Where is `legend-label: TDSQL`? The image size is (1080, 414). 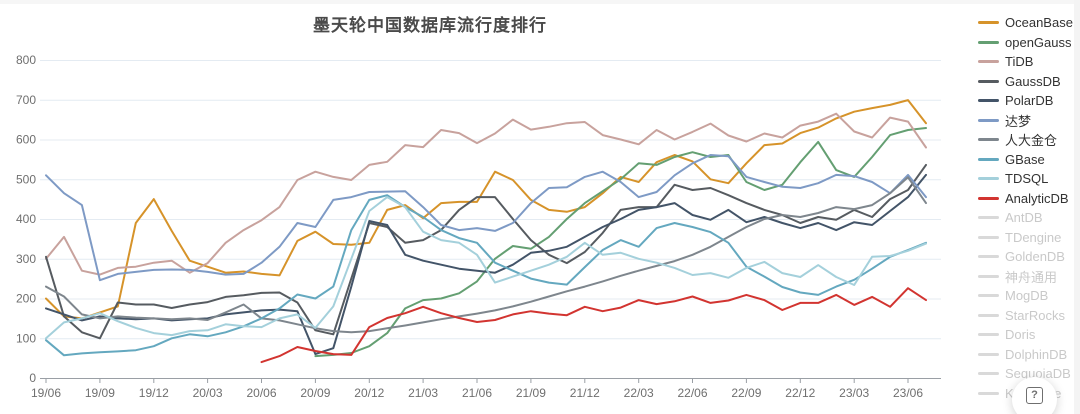 legend-label: TDSQL is located at coordinates (1027, 179).